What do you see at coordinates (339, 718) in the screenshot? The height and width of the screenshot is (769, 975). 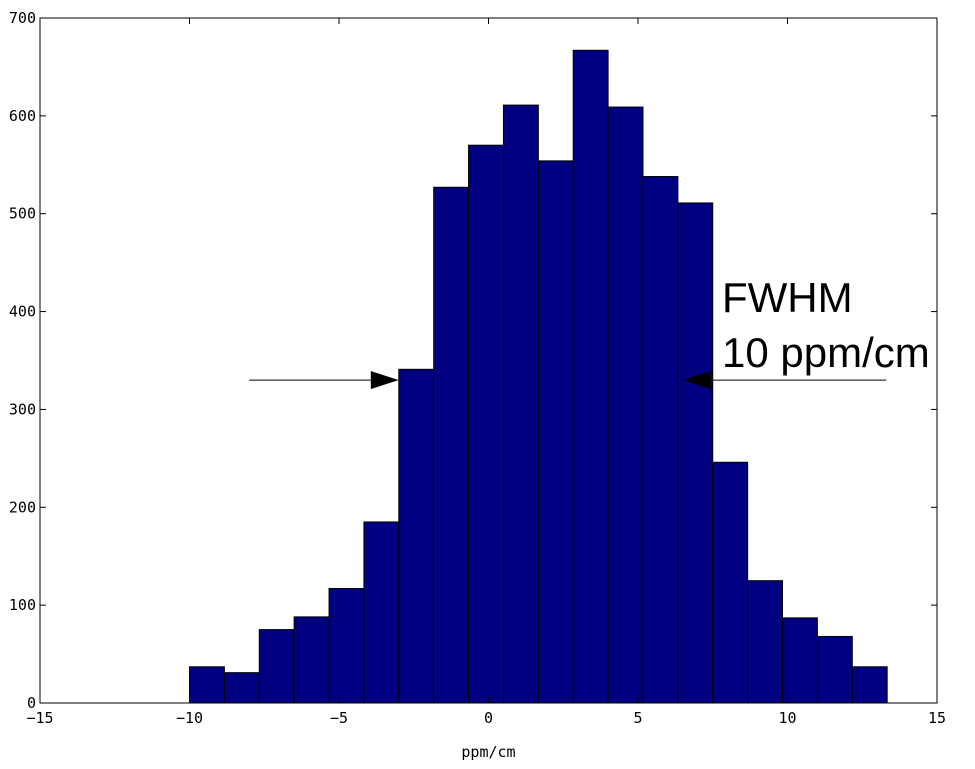 I see `x-tick-label-2: −5` at bounding box center [339, 718].